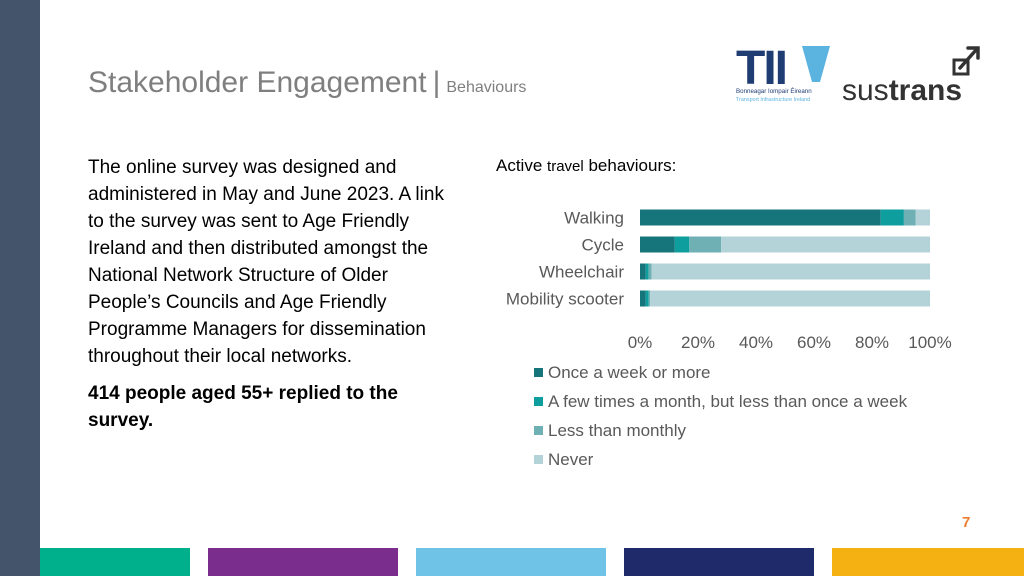  I want to click on legend-item: Once a week or more, so click(720, 372).